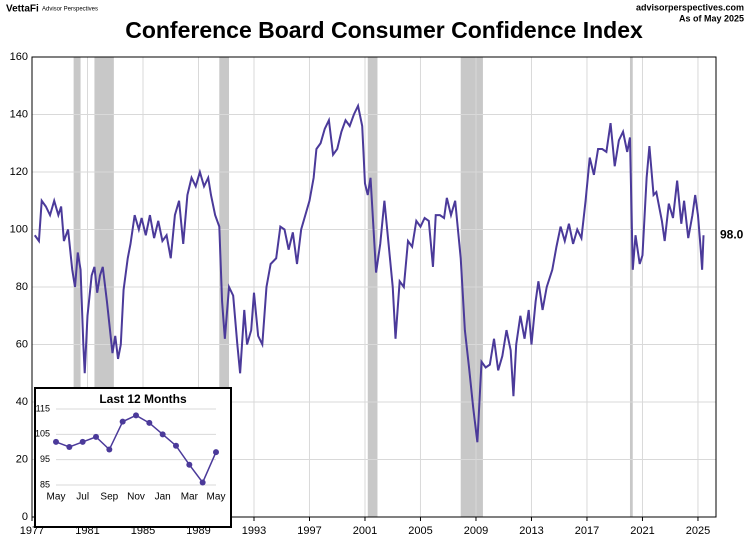 Image resolution: width=750 pixels, height=545 pixels. I want to click on y-tick-label: 20, so click(22, 459).